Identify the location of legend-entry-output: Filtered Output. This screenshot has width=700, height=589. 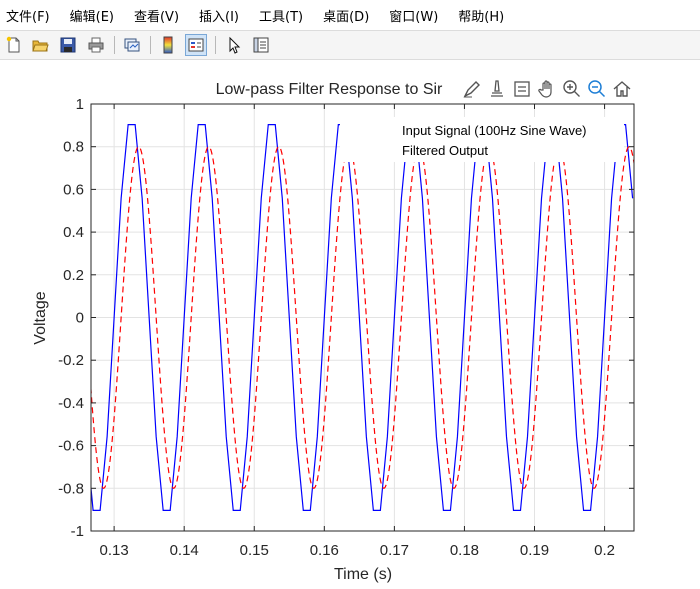
(445, 150).